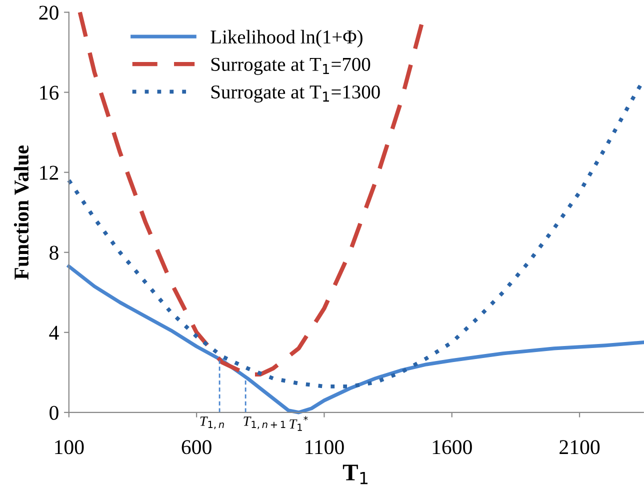 The height and width of the screenshot is (491, 644). Describe the element at coordinates (299, 423) in the screenshot. I see `annotation: T$_{1}$$^{*}$` at that location.